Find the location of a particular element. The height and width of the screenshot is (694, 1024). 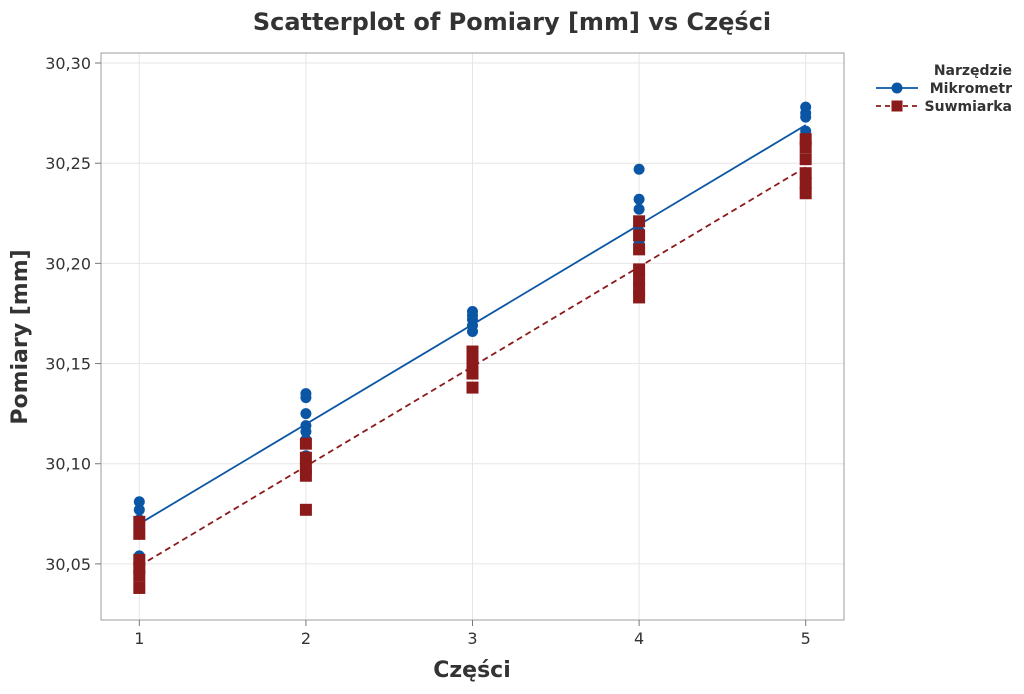

x-tick-label: 5 is located at coordinates (806, 638).